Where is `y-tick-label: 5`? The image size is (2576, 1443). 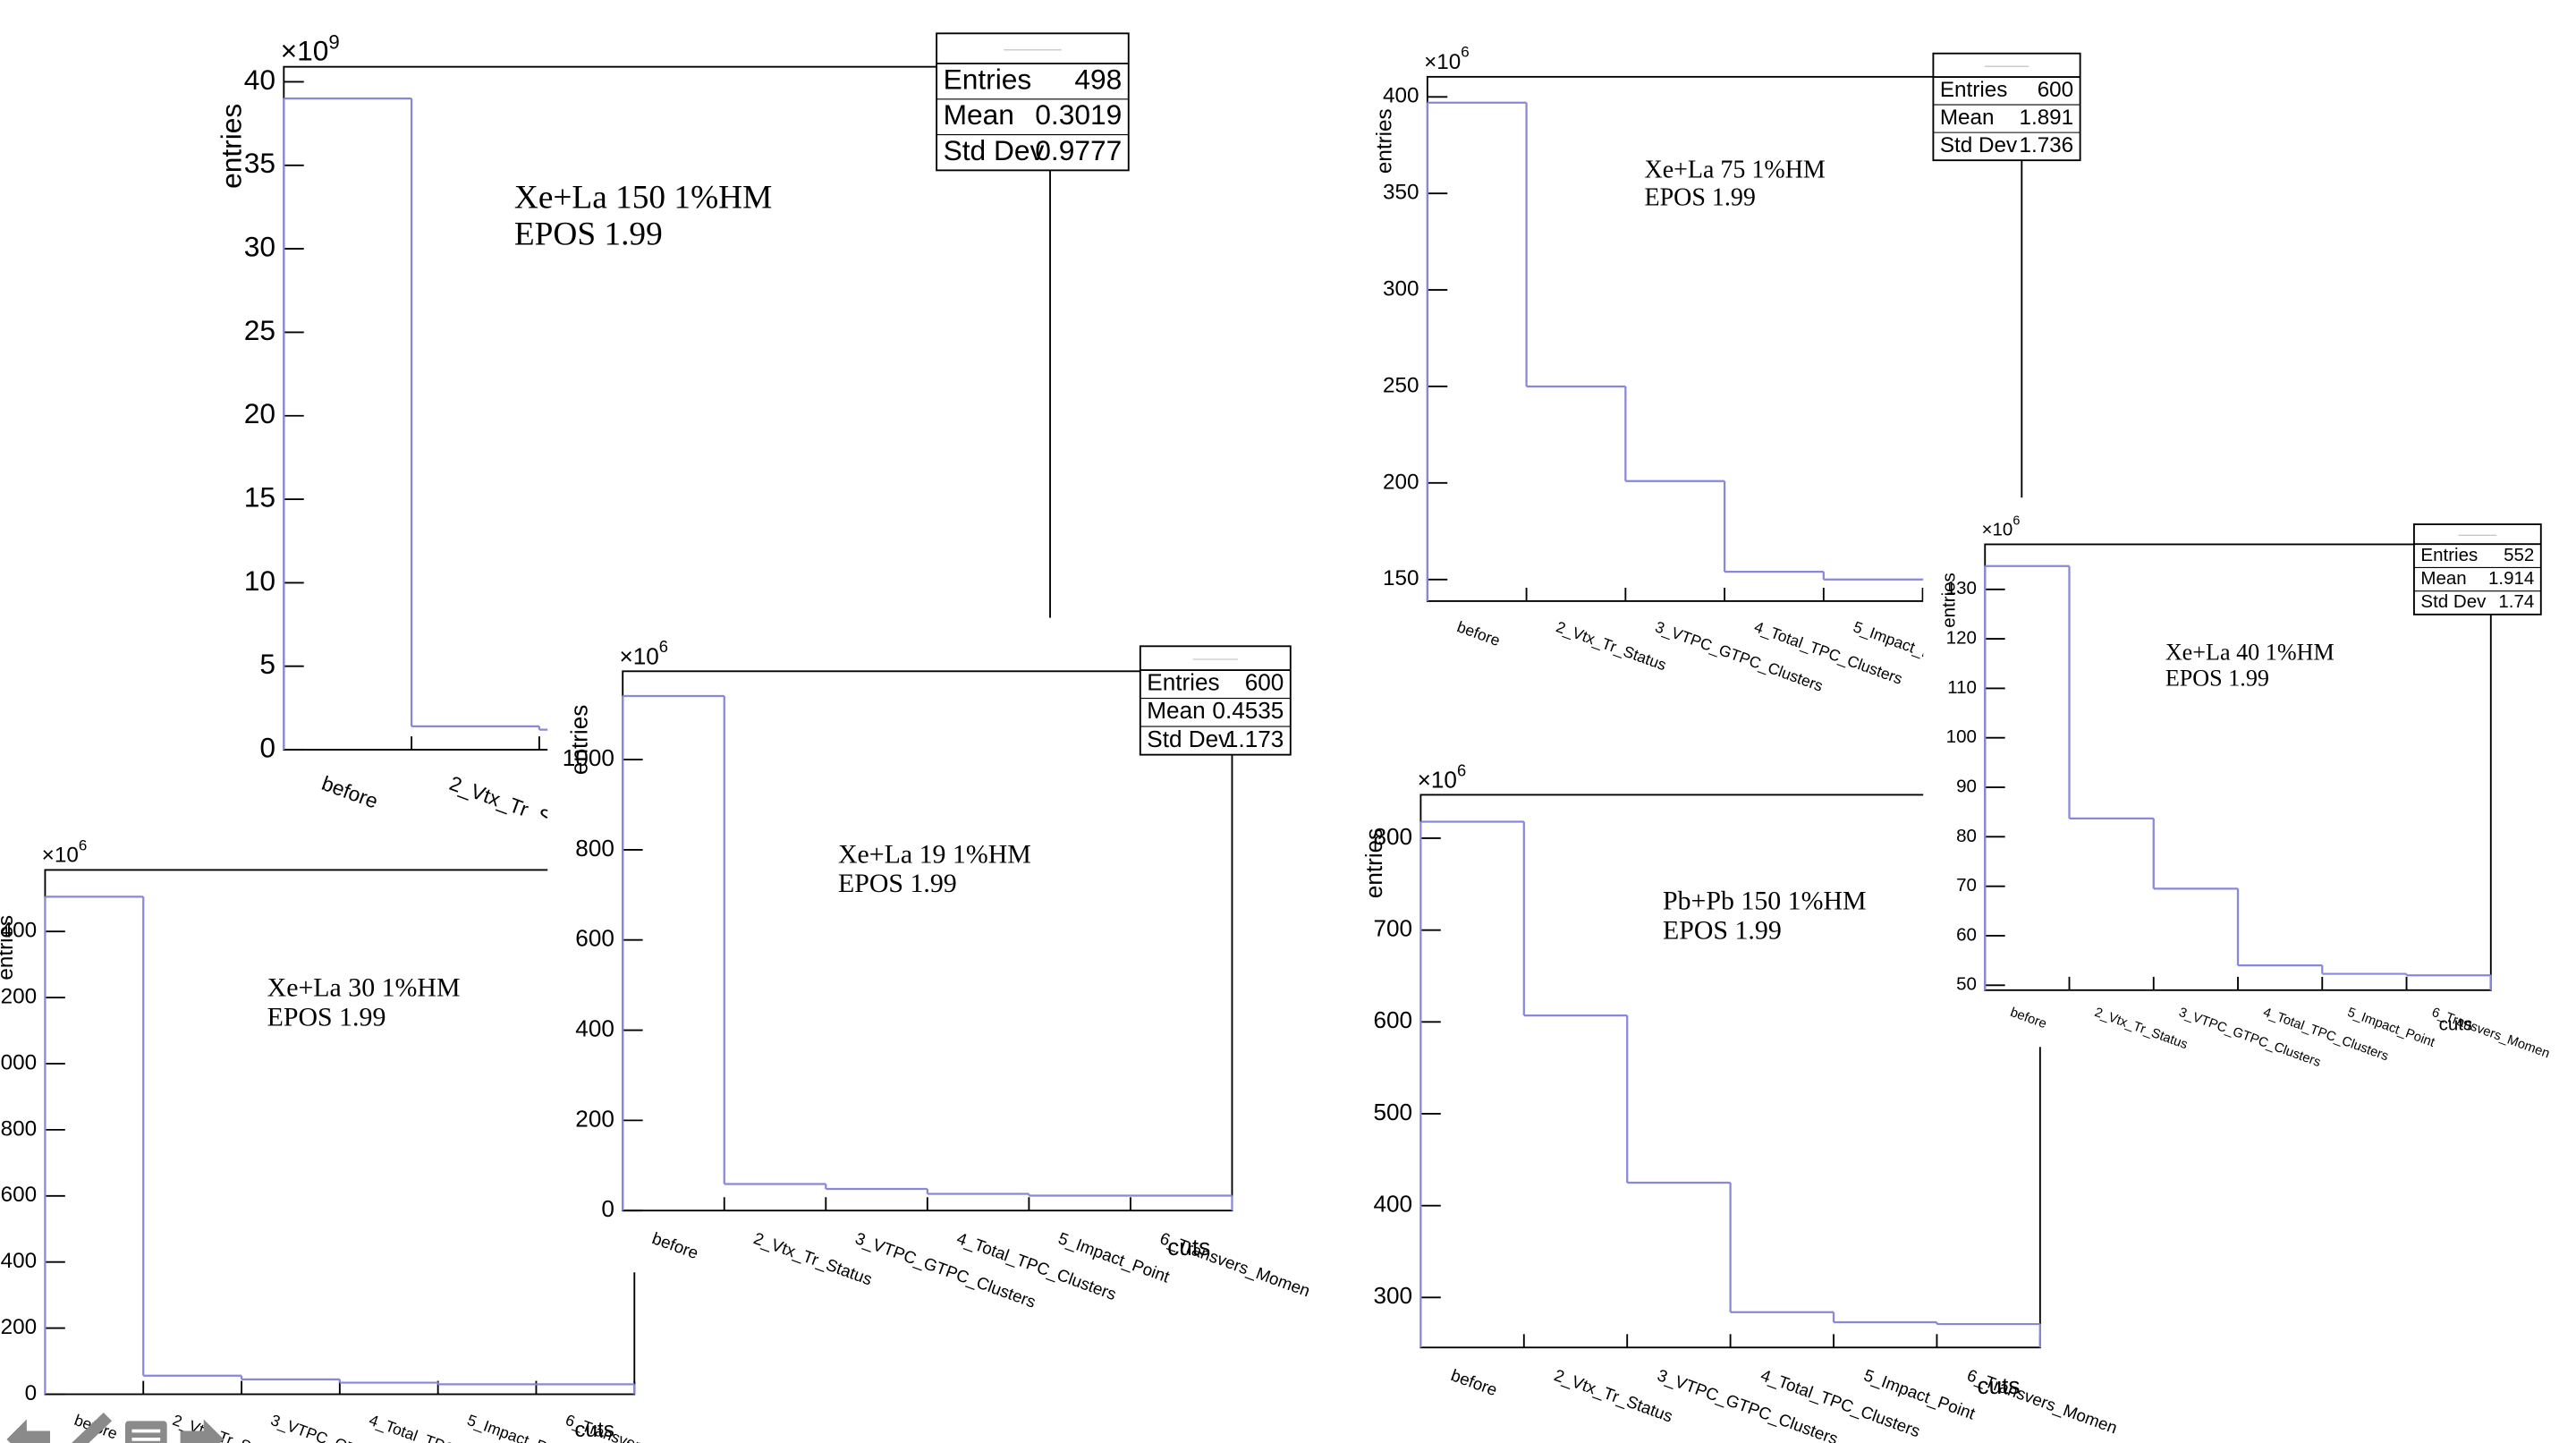 y-tick-label: 5 is located at coordinates (267, 664).